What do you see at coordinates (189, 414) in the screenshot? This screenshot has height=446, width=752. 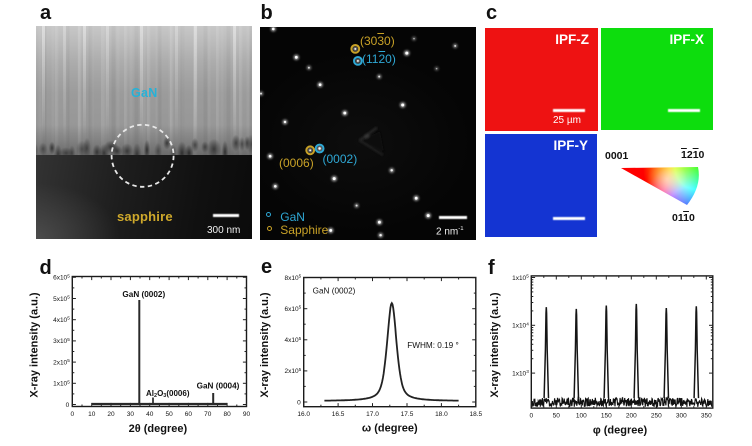 I see `svg-text: 60` at bounding box center [189, 414].